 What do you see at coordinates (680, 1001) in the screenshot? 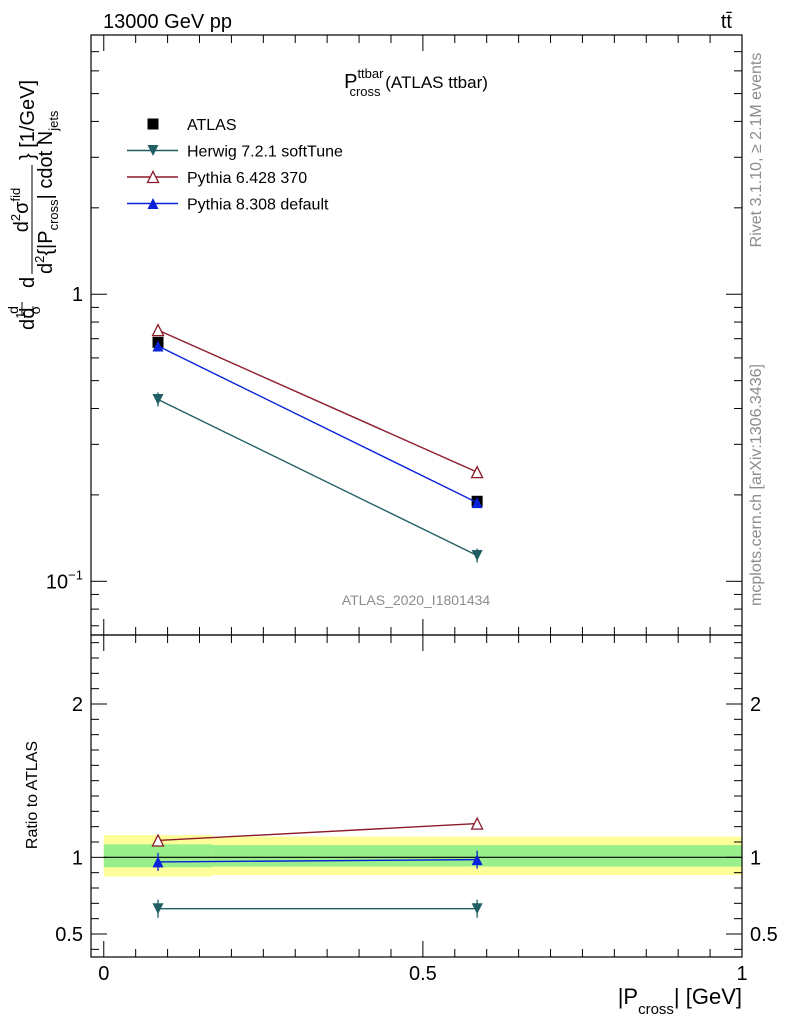
I see `x-axis-label: |Pcross| [GeV]` at bounding box center [680, 1001].